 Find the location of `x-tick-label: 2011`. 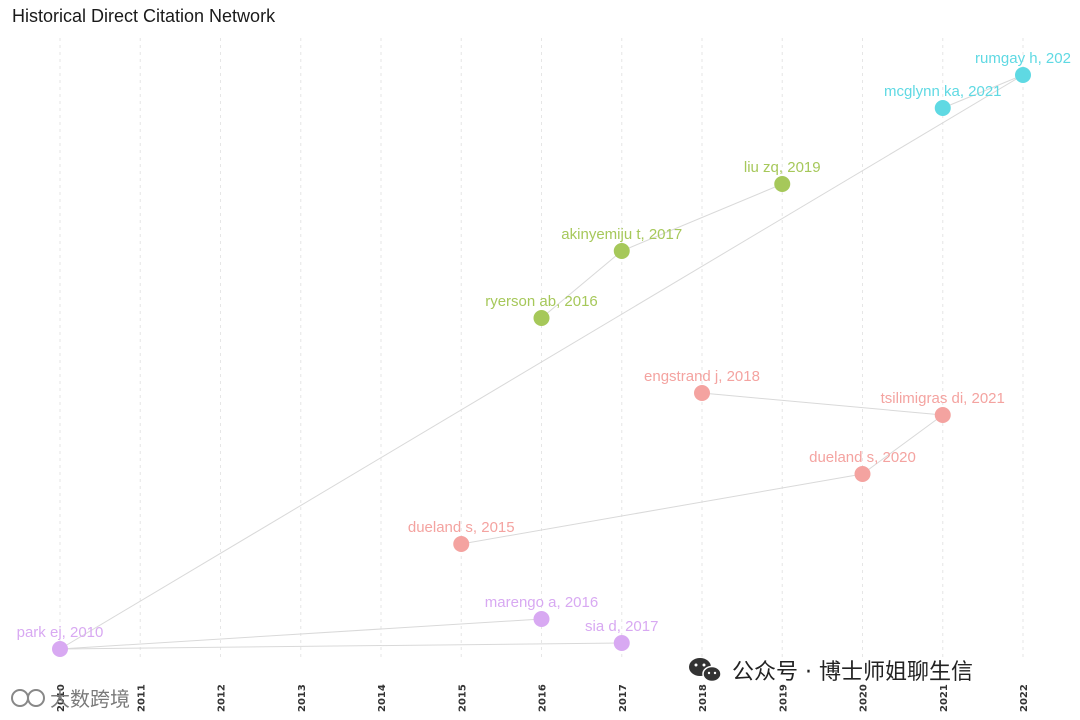

x-tick-label: 2011 is located at coordinates (141, 698).